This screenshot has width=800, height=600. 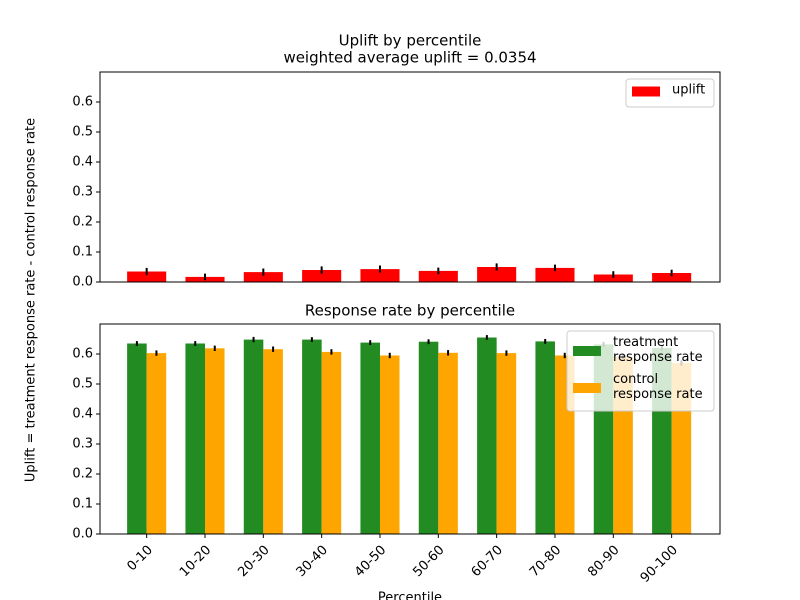 What do you see at coordinates (410, 41) in the screenshot?
I see `chart-title: Uplift by percentile` at bounding box center [410, 41].